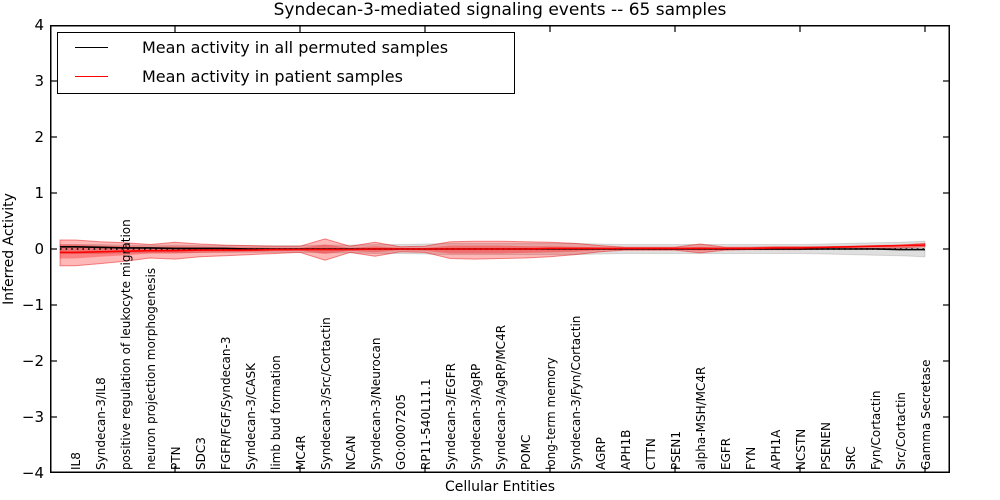 Image resolution: width=1000 pixels, height=500 pixels. Describe the element at coordinates (32, 473) in the screenshot. I see `y-tick-label: −4` at that location.